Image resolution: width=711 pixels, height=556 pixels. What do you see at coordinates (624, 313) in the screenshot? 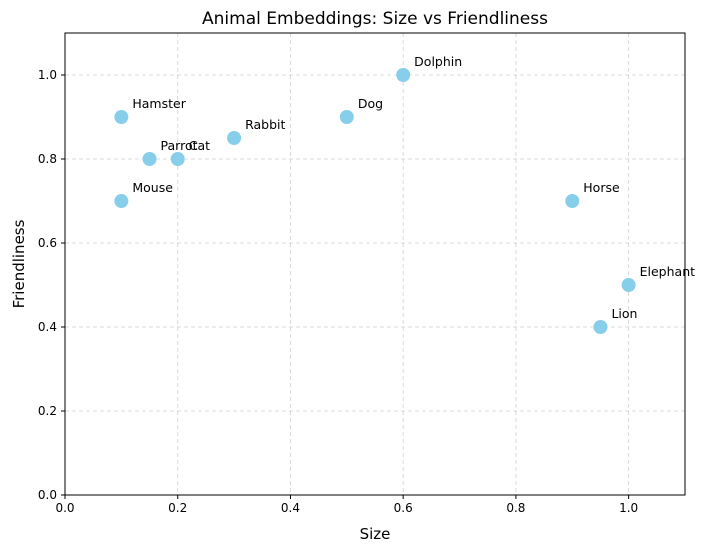
I see `data-point-label-lion: Lion` at bounding box center [624, 313].